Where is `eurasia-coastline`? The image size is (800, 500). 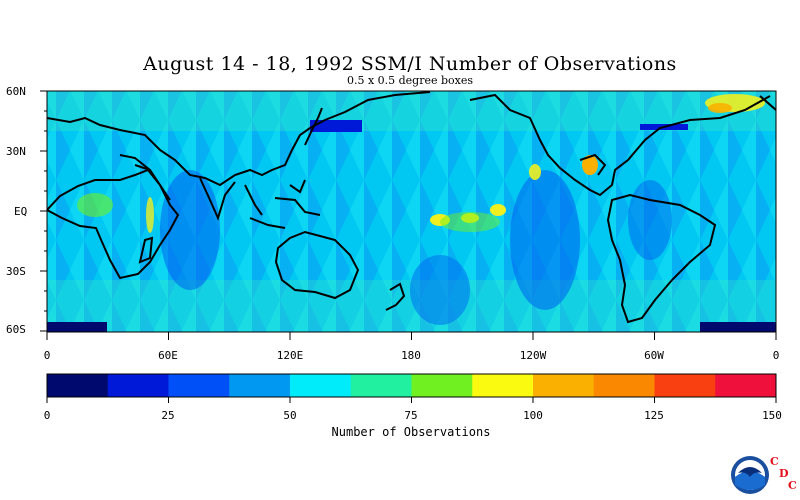 eurasia-coastline is located at coordinates (239, 139).